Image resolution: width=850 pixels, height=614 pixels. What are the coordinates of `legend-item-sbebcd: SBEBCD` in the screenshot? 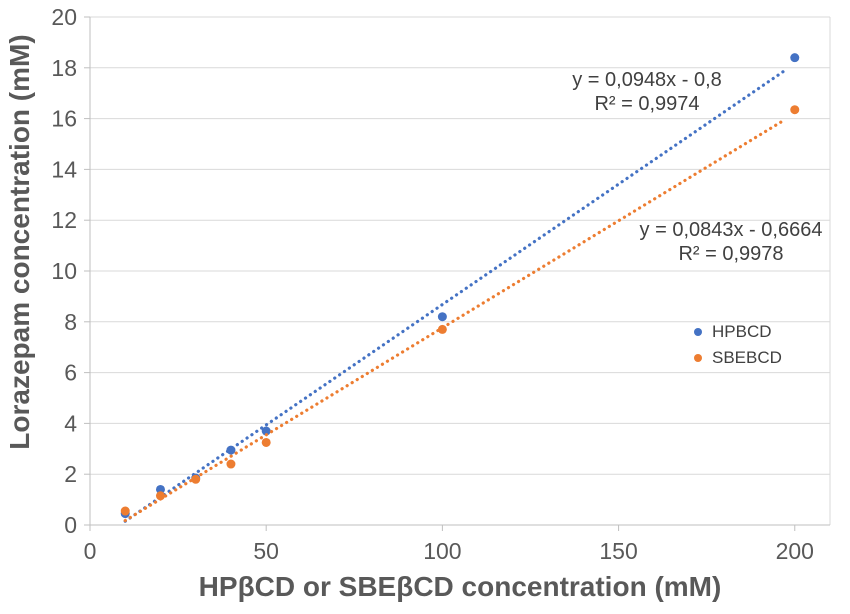 It's located at (735, 358).